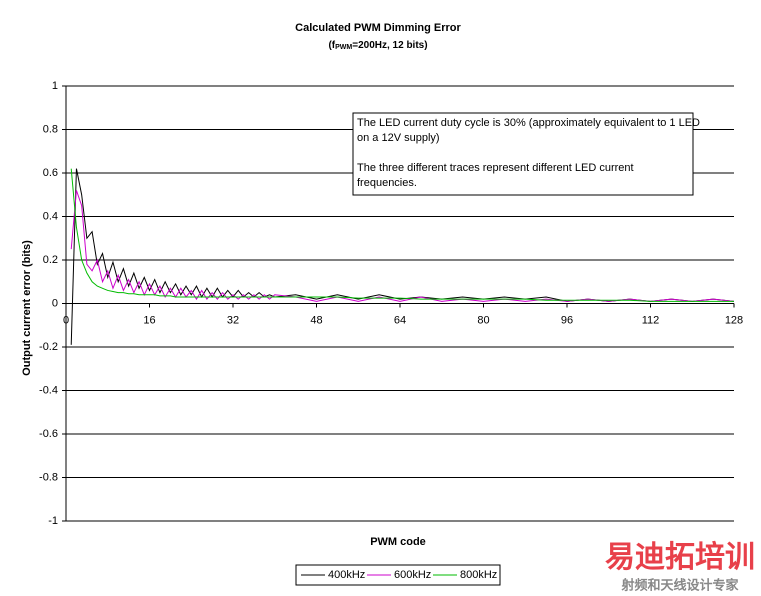 This screenshot has height=596, width=761. What do you see at coordinates (48, 347) in the screenshot?
I see `y-tick-label: -0.2` at bounding box center [48, 347].